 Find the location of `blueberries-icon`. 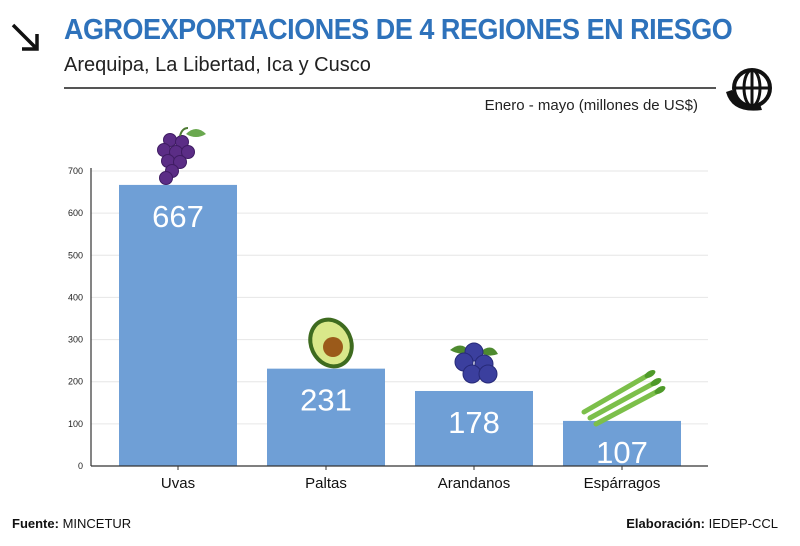

blueberries-icon is located at coordinates (474, 363).